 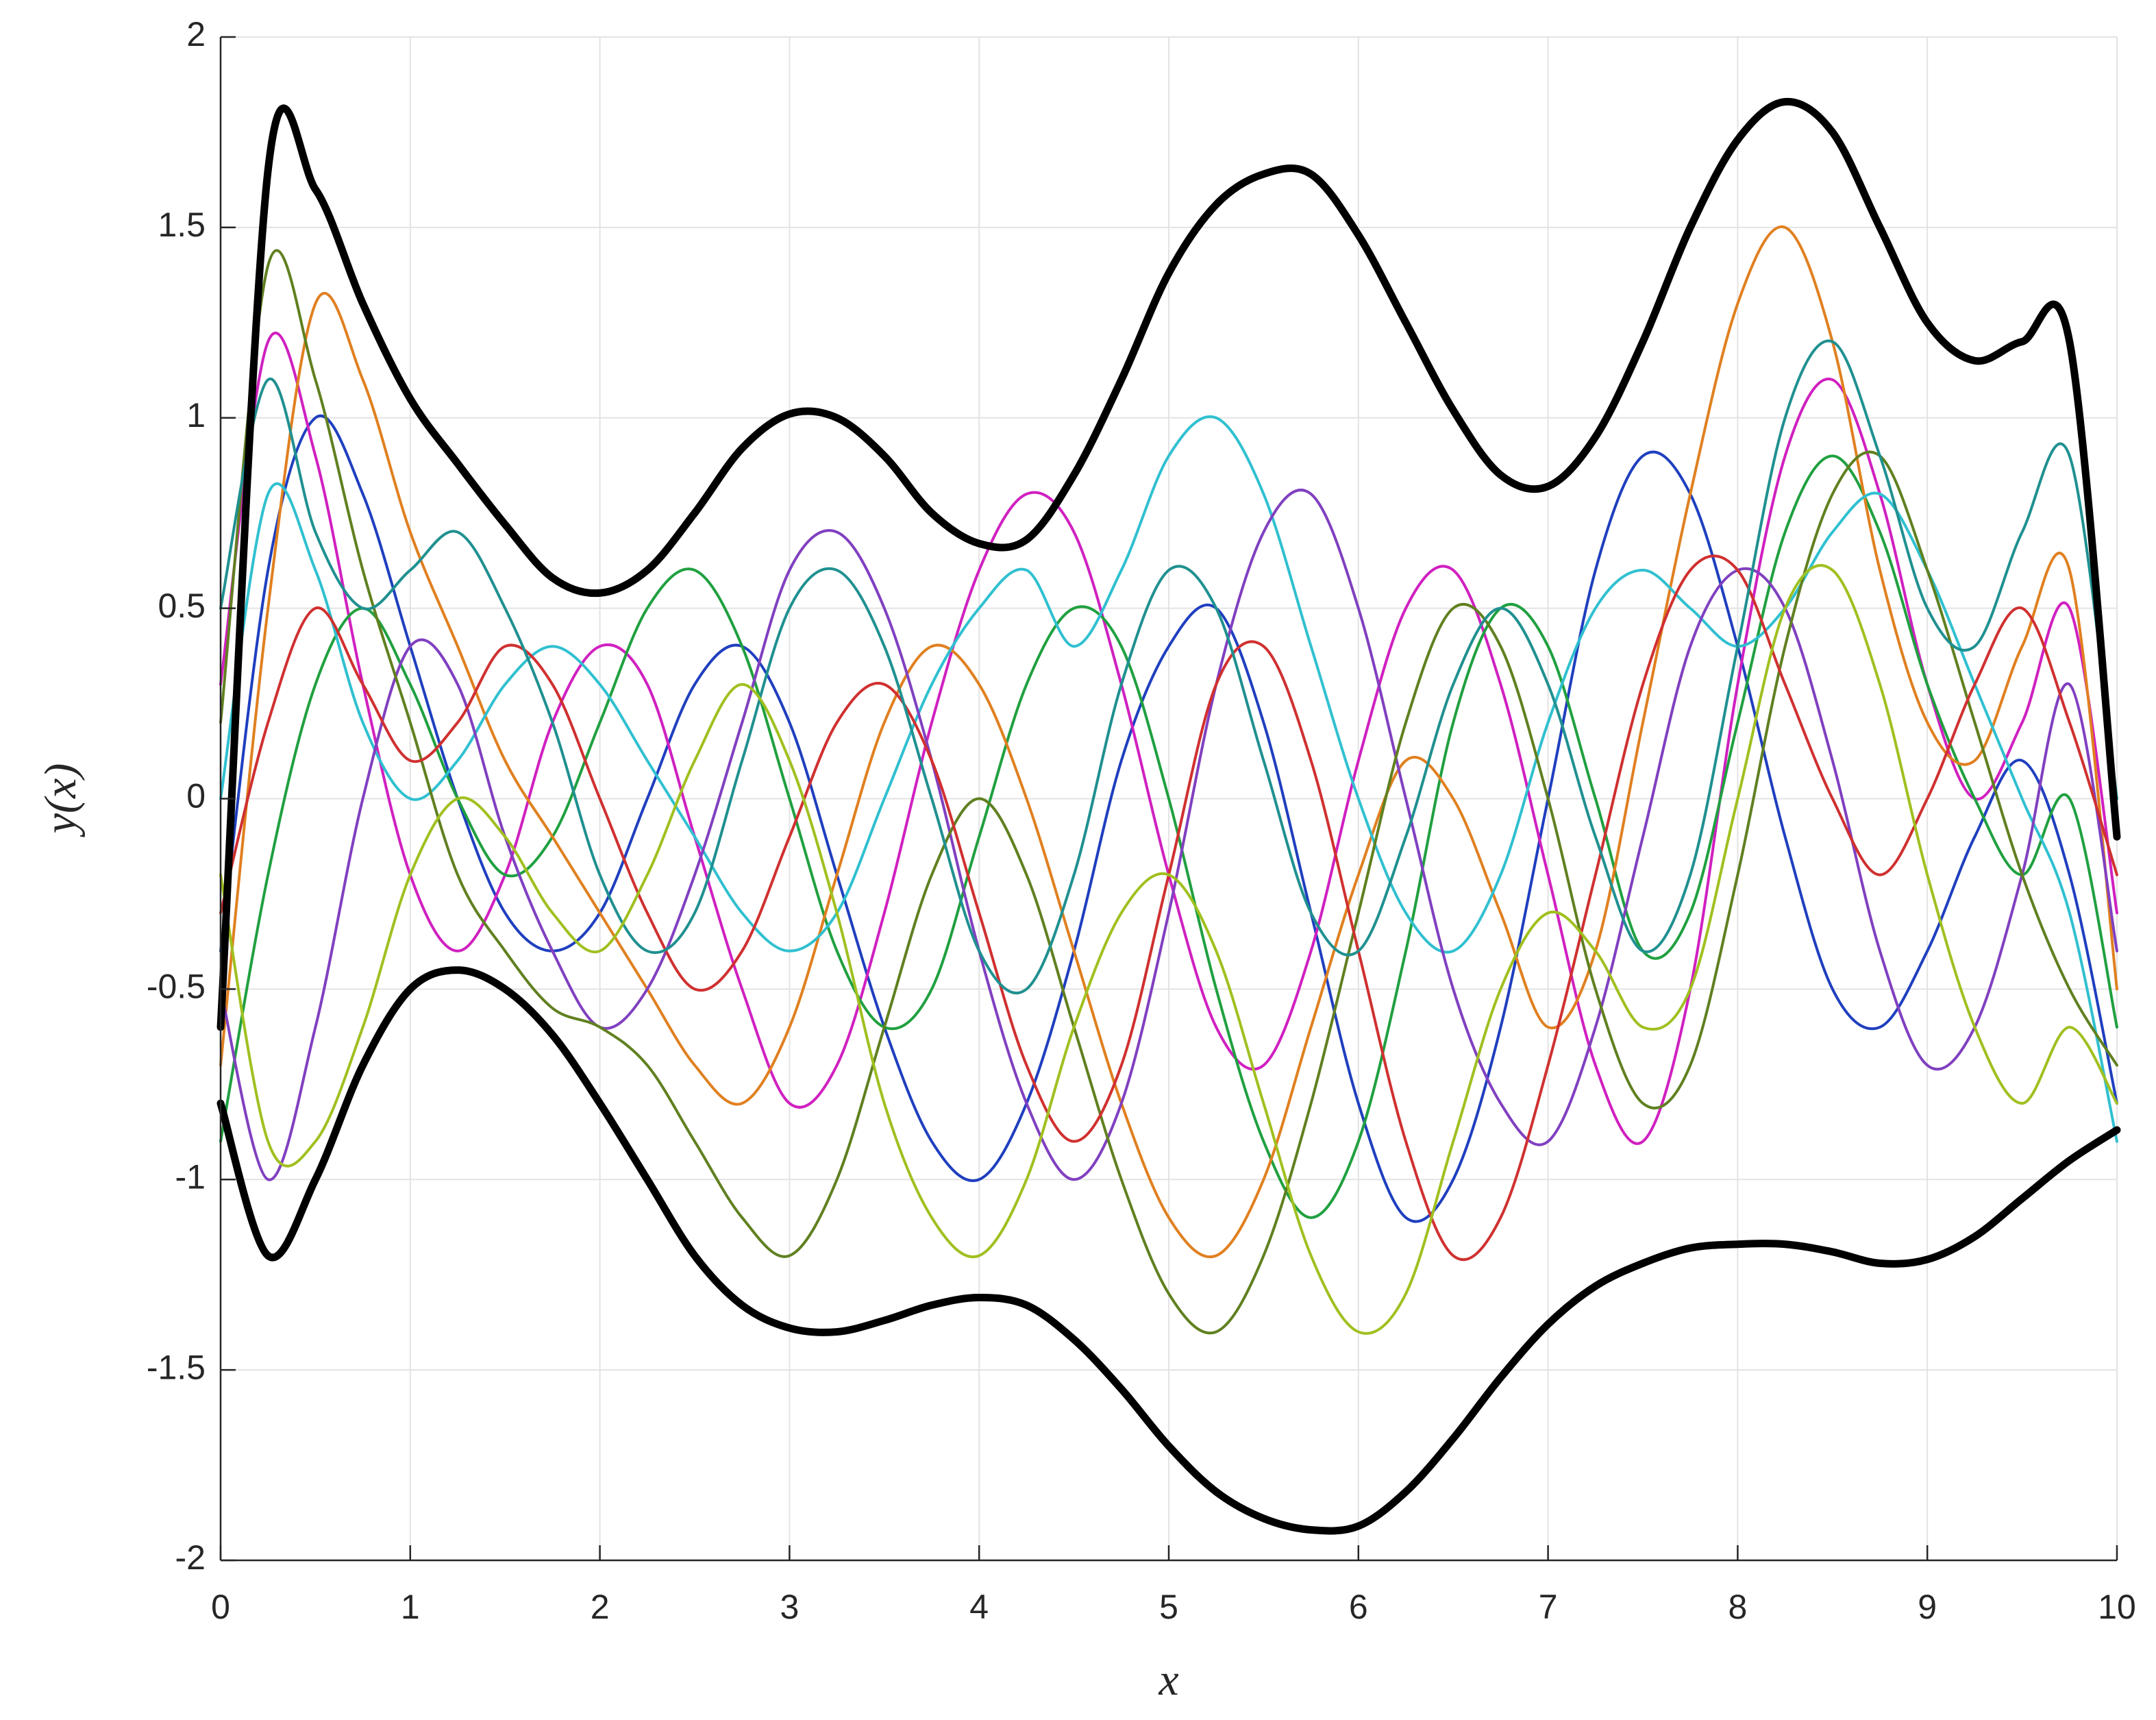 What do you see at coordinates (196, 796) in the screenshot?
I see `y-tick-label: 0` at bounding box center [196, 796].